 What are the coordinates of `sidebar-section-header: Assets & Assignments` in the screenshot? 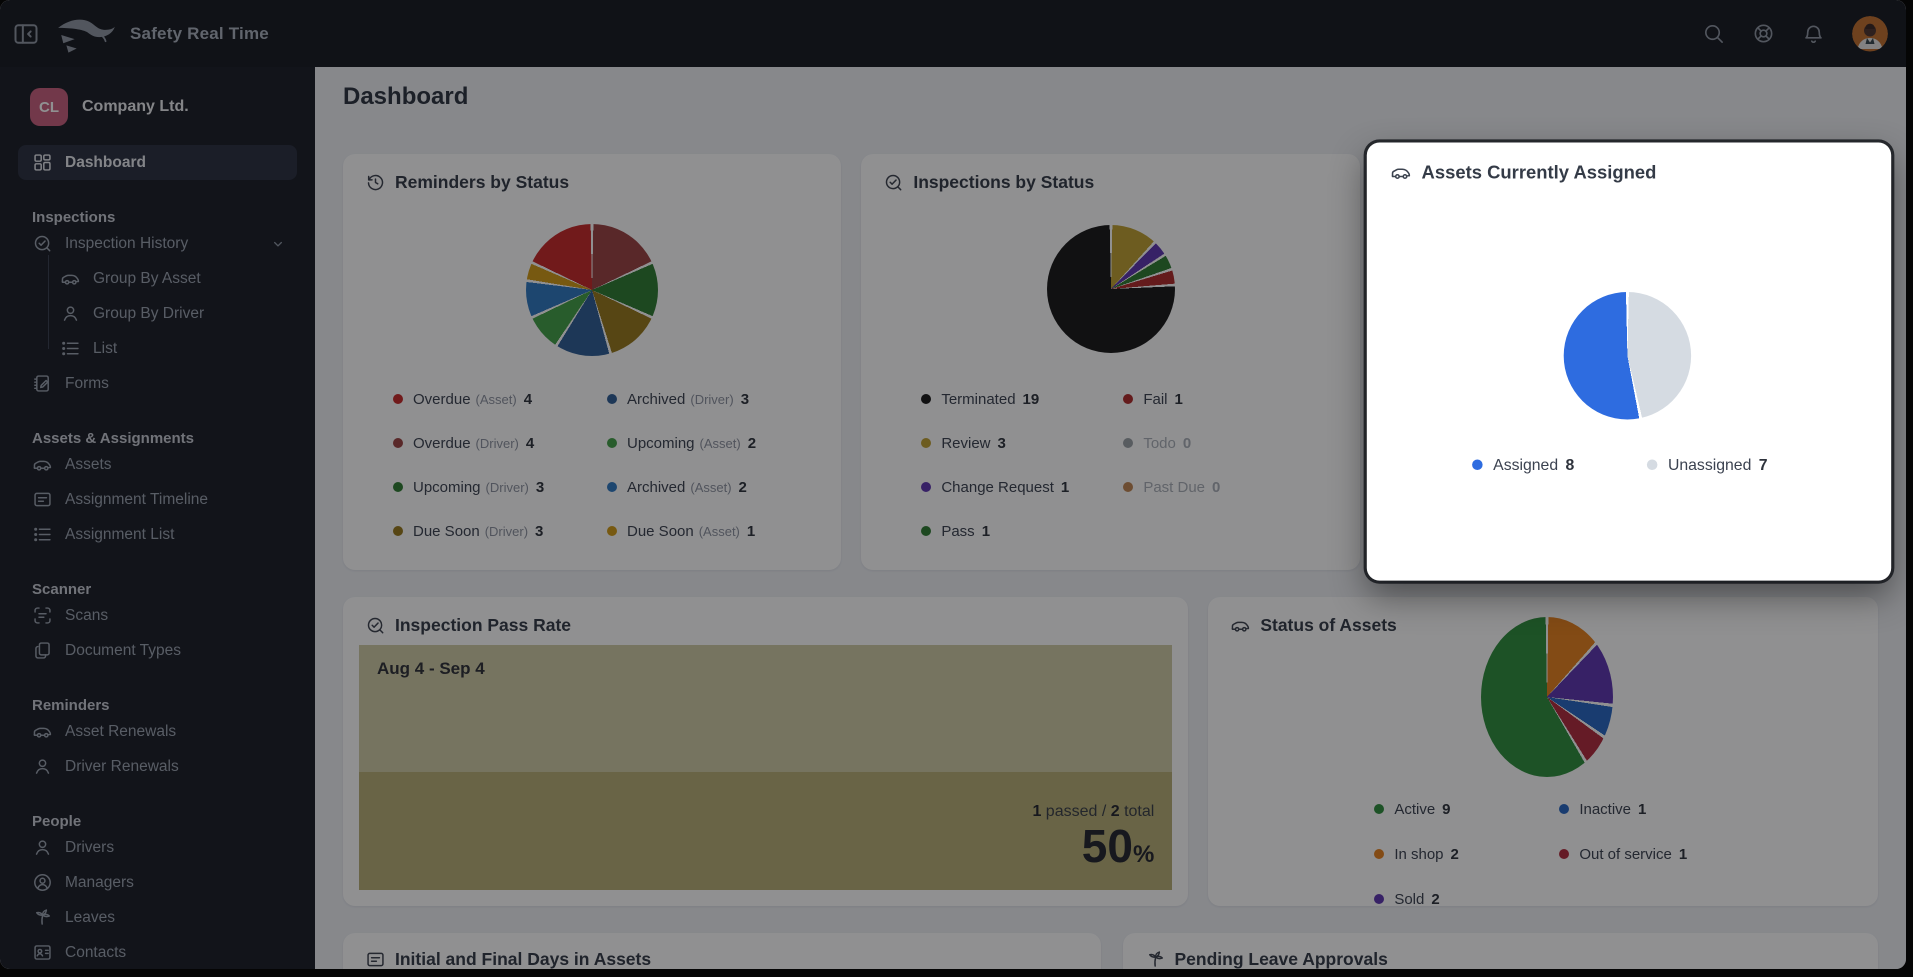 It's located at (113, 438).